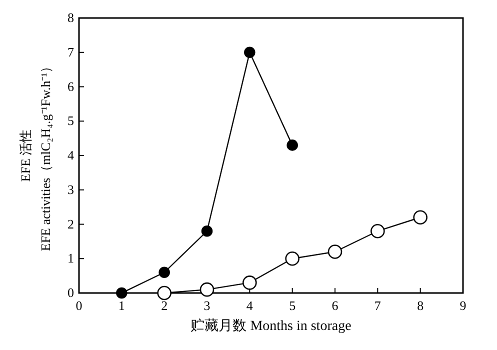 This screenshot has width=497, height=350. What do you see at coordinates (250, 305) in the screenshot?
I see `x-tick-label: 4` at bounding box center [250, 305].